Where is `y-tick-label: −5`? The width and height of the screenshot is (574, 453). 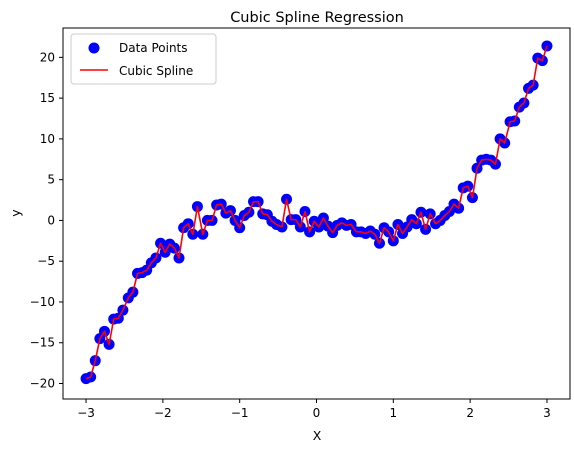
y-tick-label: −5 is located at coordinates (46, 261).